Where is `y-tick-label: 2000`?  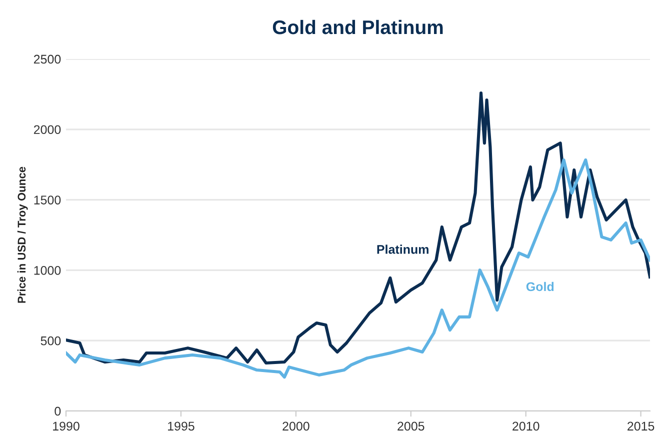
y-tick-label: 2000 is located at coordinates (47, 129).